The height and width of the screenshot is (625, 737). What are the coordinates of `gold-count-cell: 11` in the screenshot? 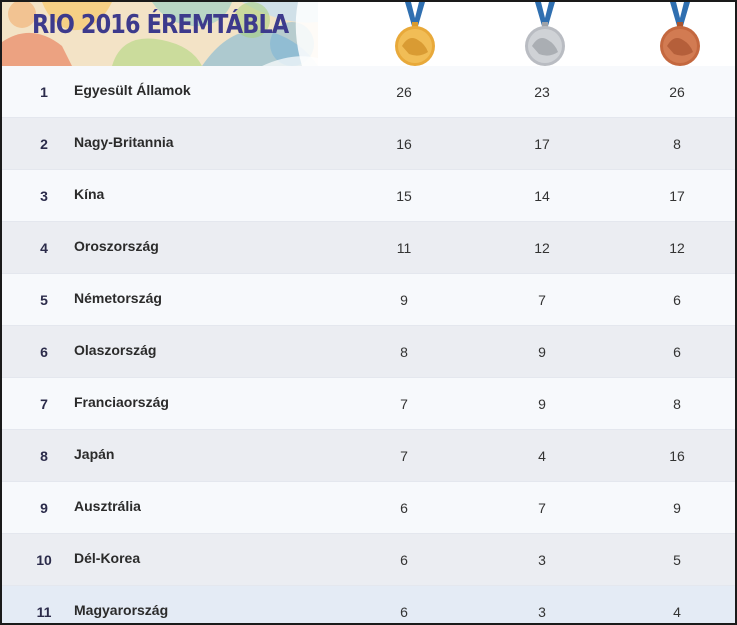 It's located at (404, 248).